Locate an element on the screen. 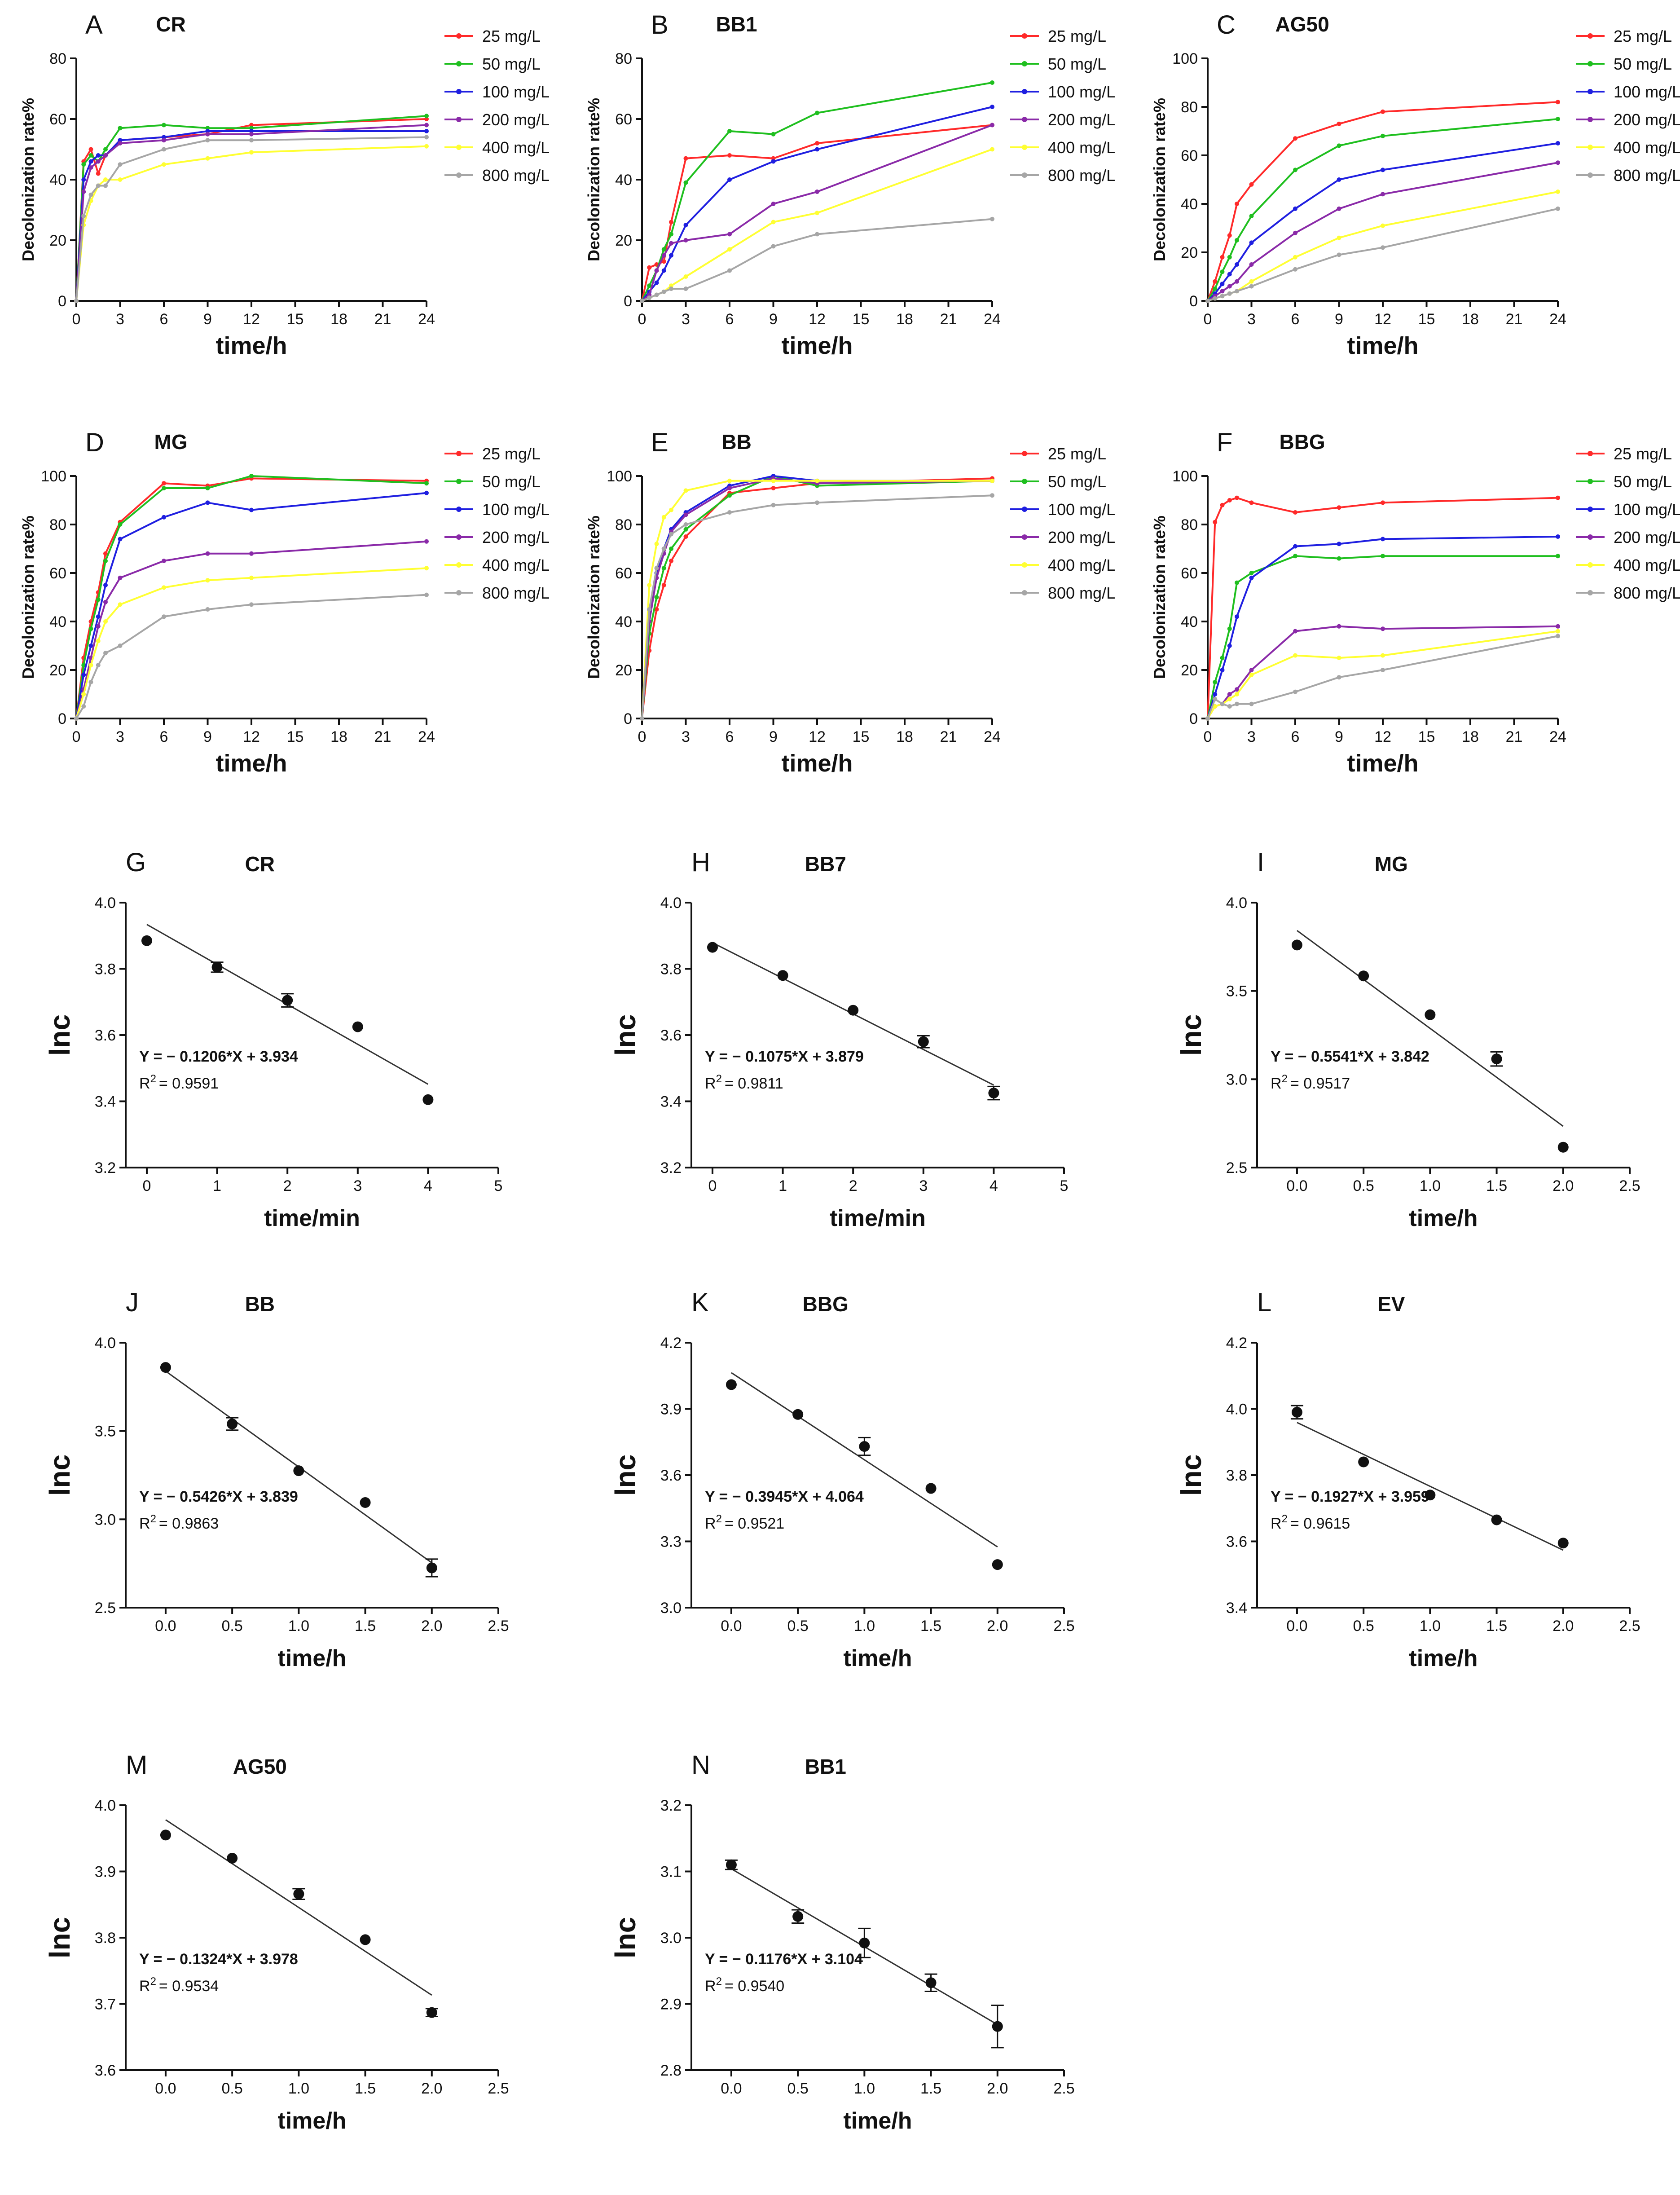 This screenshot has width=1680, height=2195. x-tick-label: 1.0 is located at coordinates (298, 1626).